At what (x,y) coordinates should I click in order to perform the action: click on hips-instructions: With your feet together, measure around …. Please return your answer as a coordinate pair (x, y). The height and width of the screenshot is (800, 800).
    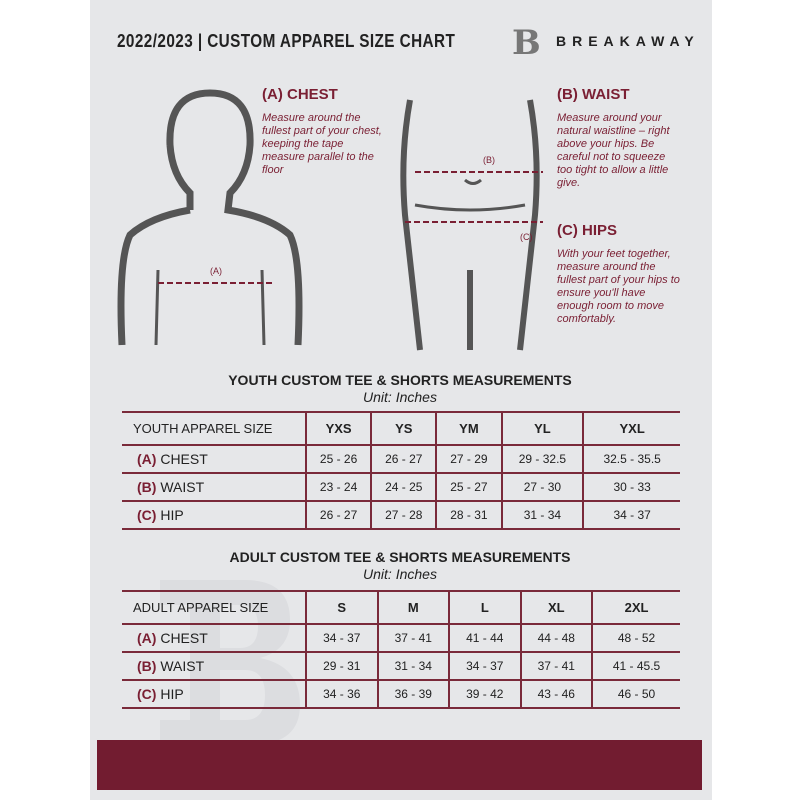
    Looking at the image, I should click on (618, 286).